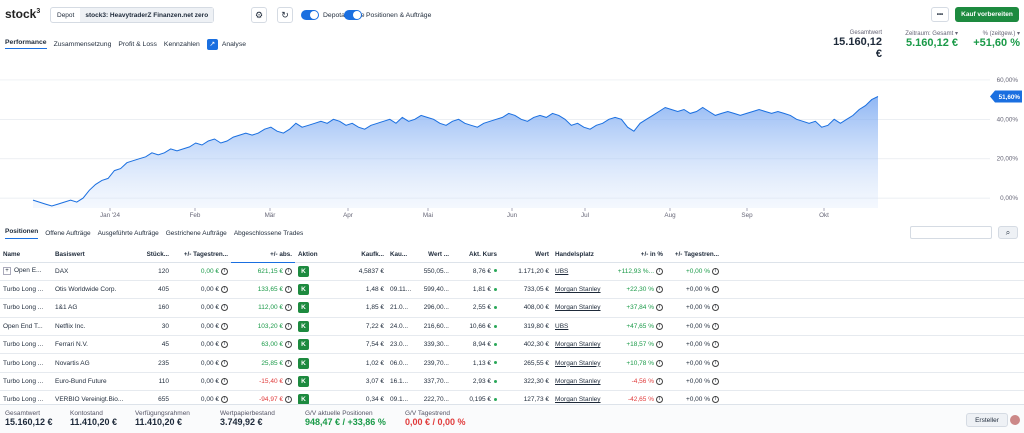  Describe the element at coordinates (526, 255) in the screenshot. I see `column-header: Wert` at that location.